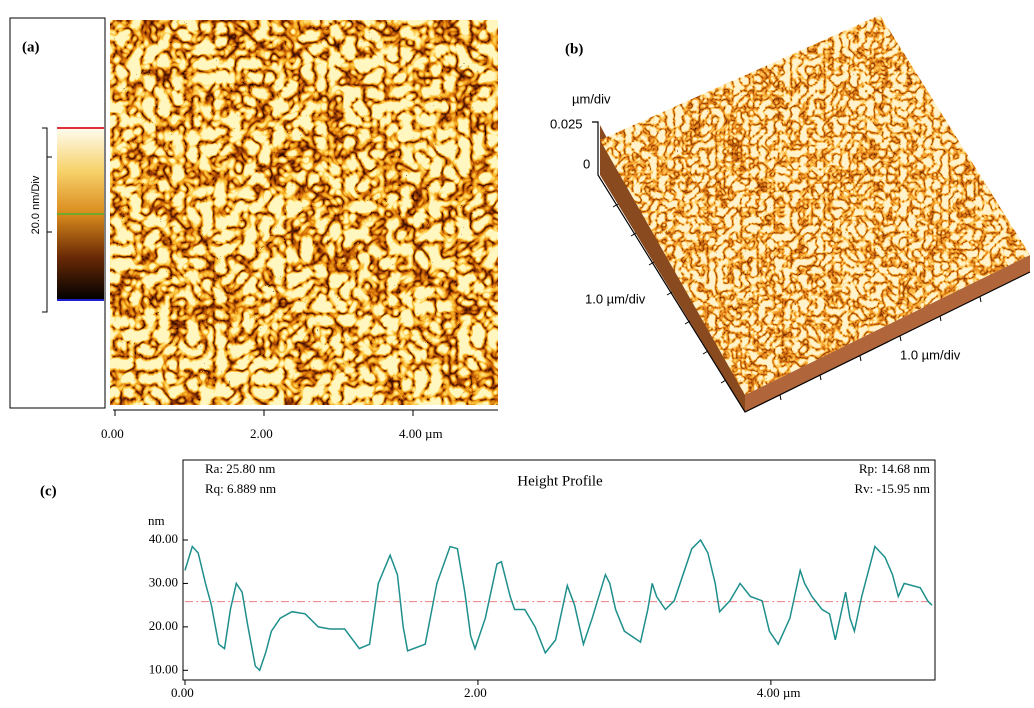 The width and height of the screenshot is (1034, 708). I want to click on z-top: 0.025, so click(566, 123).